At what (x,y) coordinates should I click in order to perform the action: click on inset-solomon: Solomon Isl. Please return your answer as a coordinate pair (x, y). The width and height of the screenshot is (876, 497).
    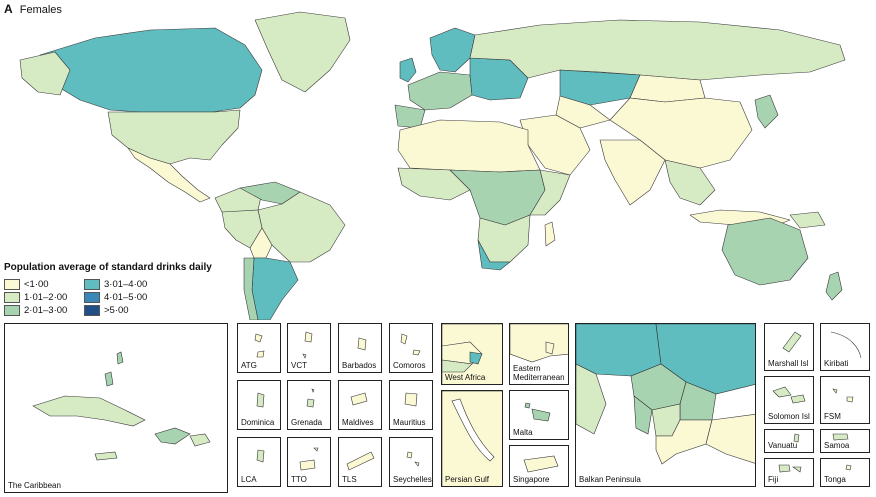
    Looking at the image, I should click on (789, 400).